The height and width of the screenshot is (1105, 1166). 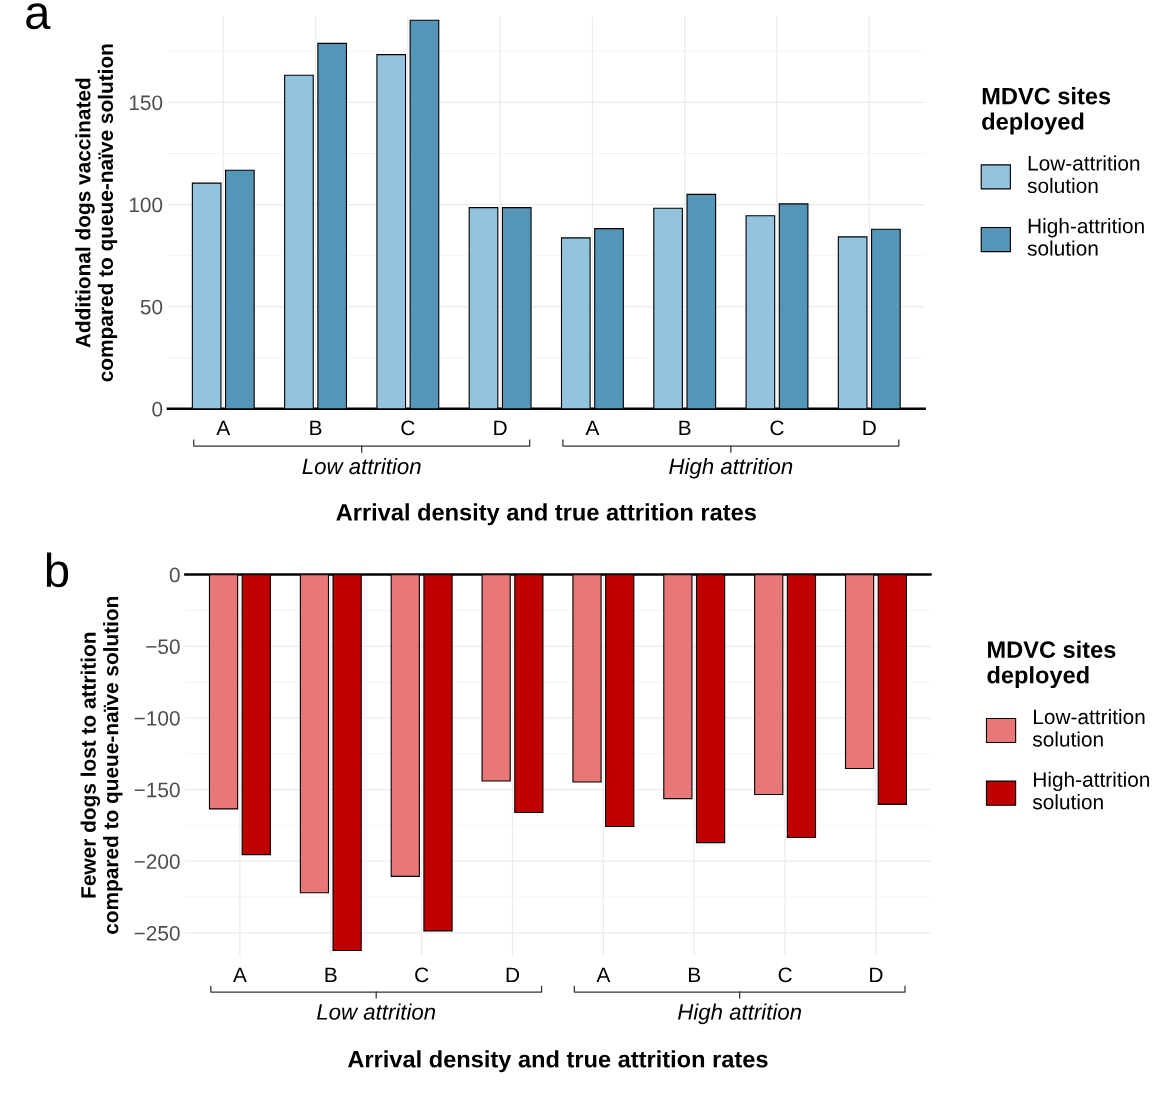 What do you see at coordinates (151, 307) in the screenshot?
I see `y-tick-label: 50` at bounding box center [151, 307].